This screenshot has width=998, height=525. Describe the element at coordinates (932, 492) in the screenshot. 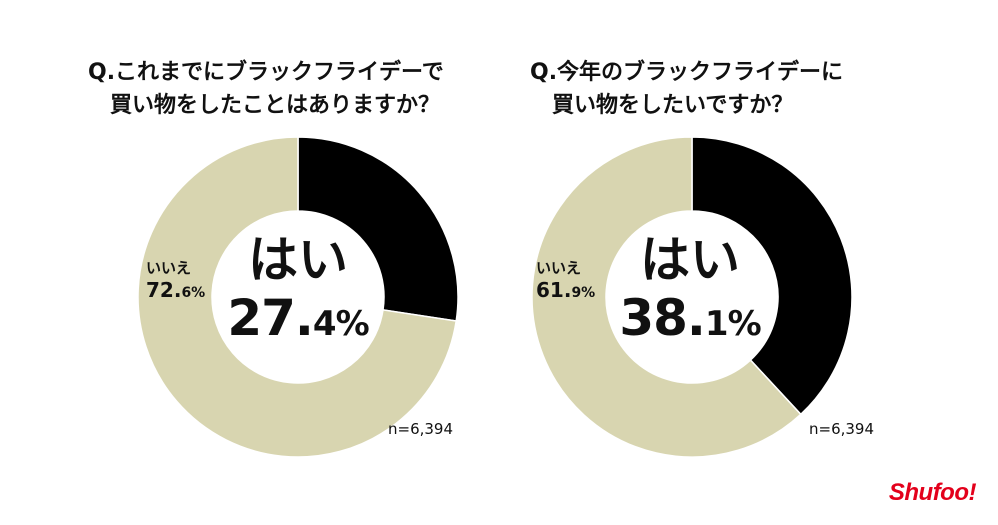

I see `shufoo-logo: Shufoo!` at that location.